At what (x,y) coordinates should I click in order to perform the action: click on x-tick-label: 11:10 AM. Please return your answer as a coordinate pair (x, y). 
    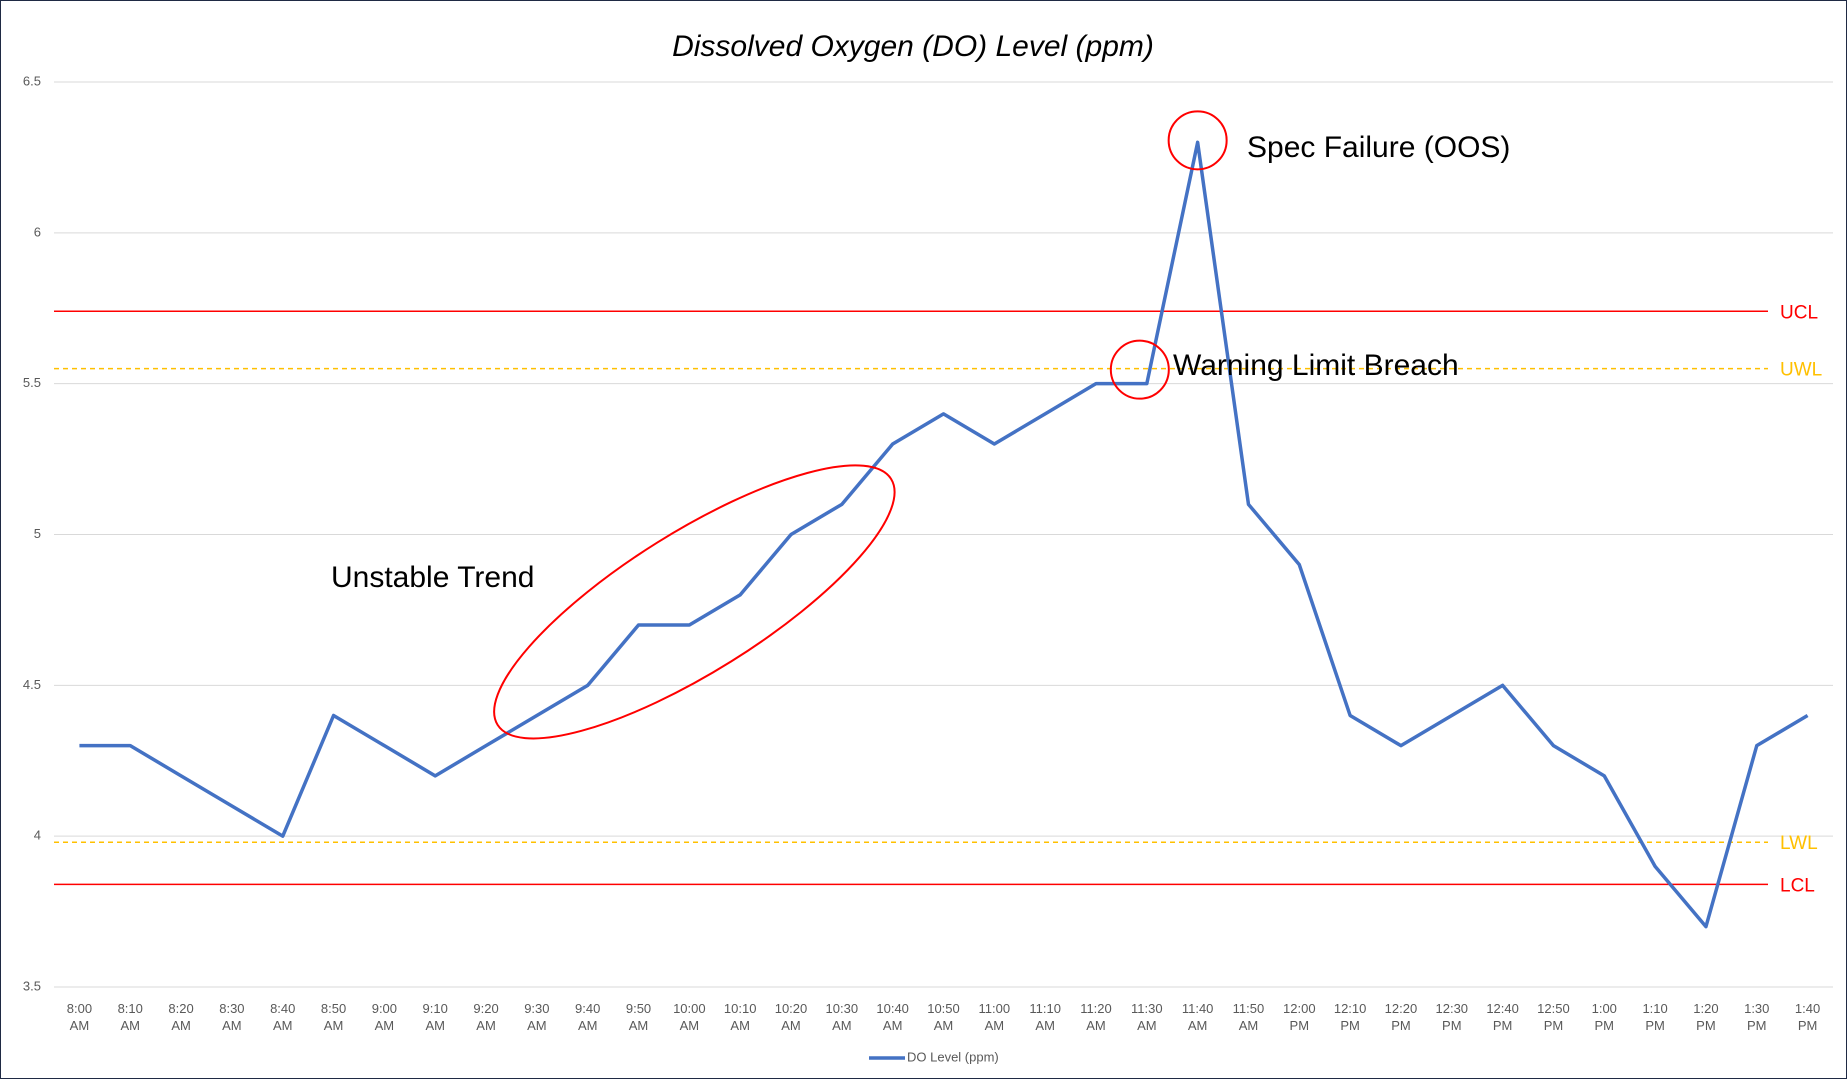
    Looking at the image, I should click on (1045, 1017).